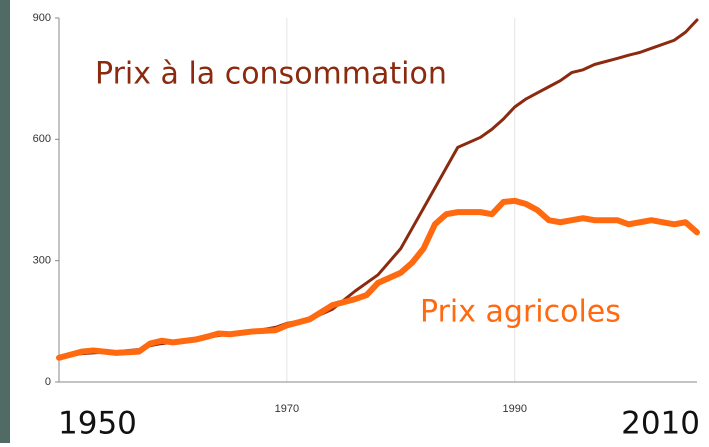 This screenshot has width=709, height=447. I want to click on x-tick-label: 1990, so click(514, 409).